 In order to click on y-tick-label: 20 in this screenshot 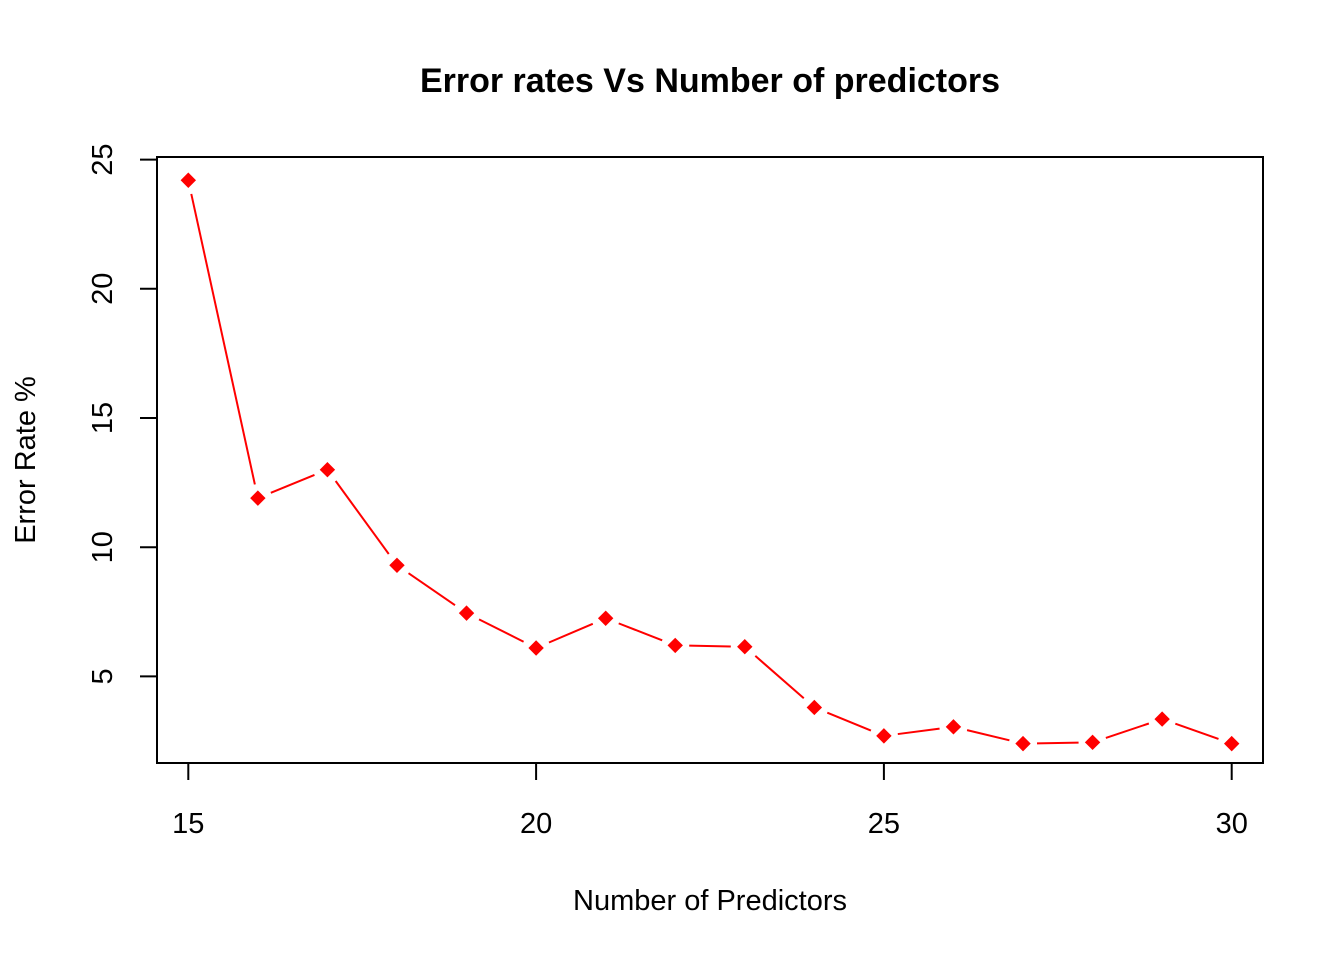, I will do `click(103, 289)`.